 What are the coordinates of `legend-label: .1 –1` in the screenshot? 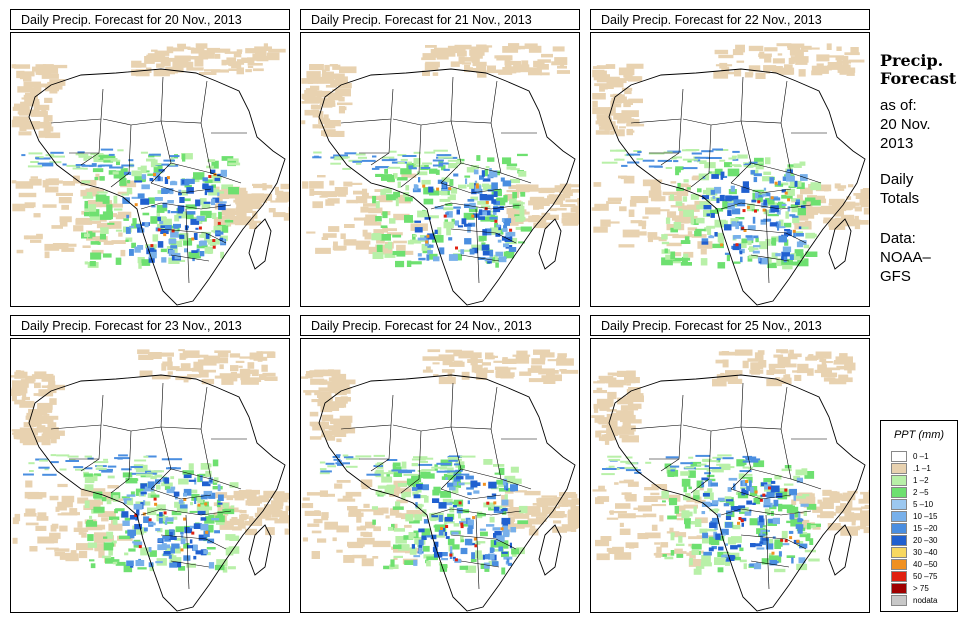 It's located at (922, 468).